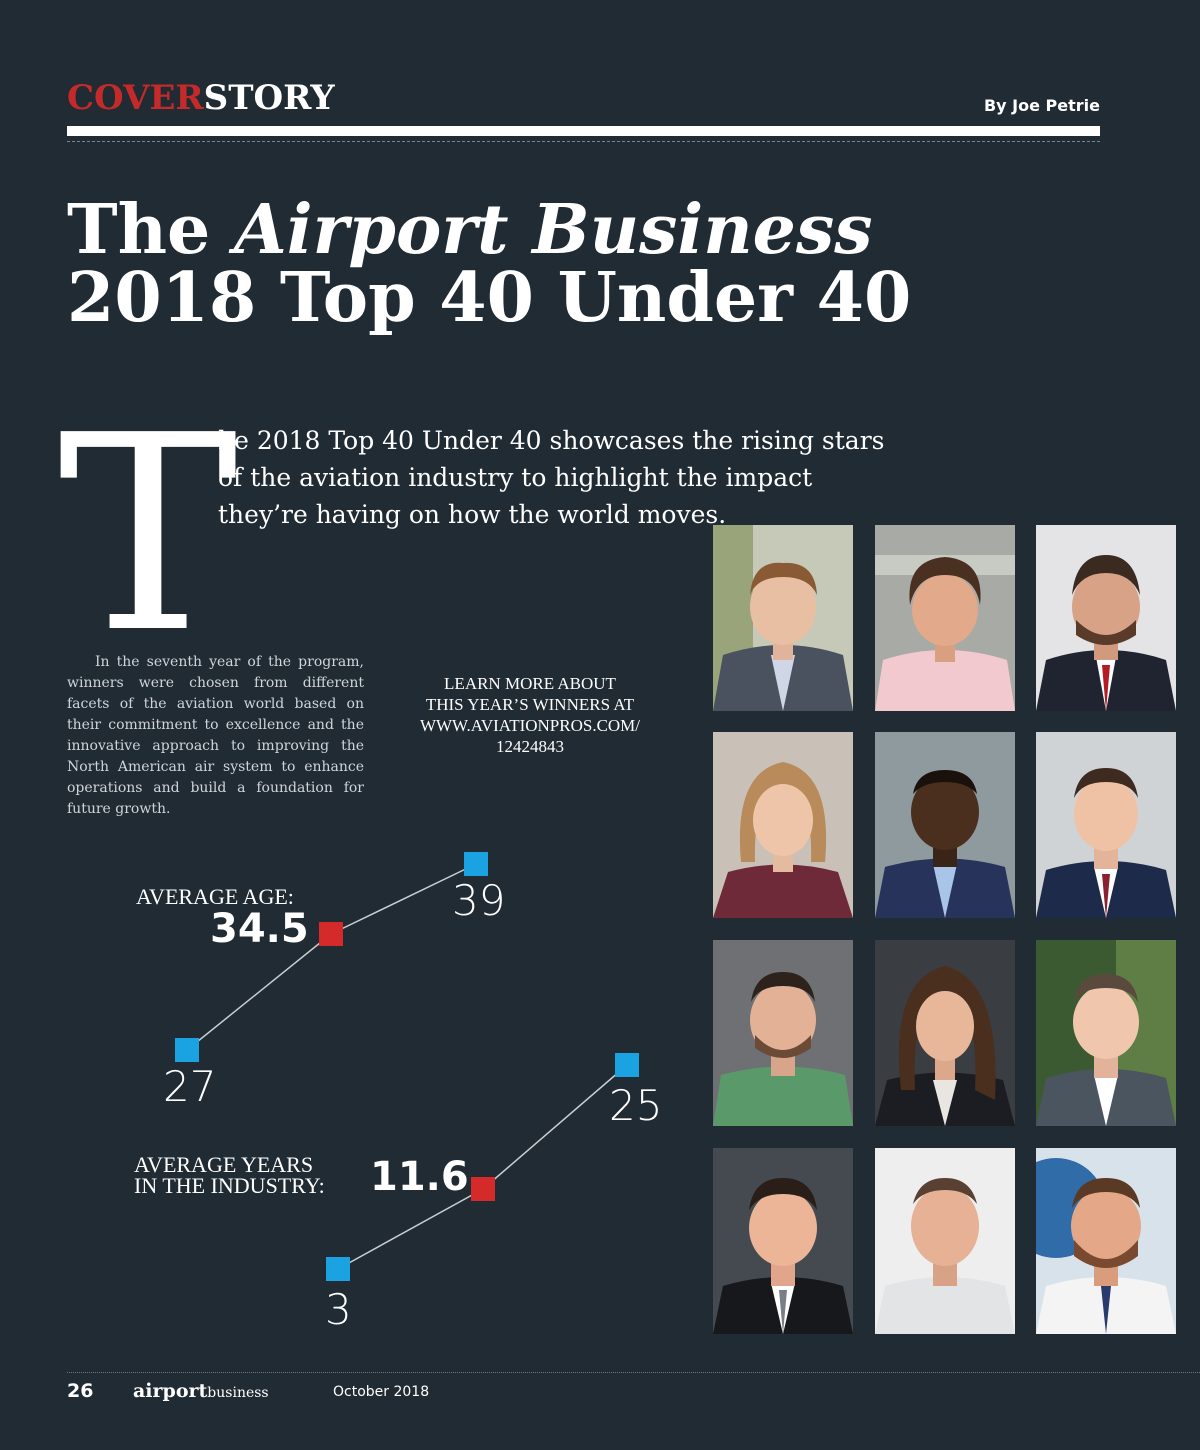  Describe the element at coordinates (489, 298) in the screenshot. I see `title-line2: 2018 Top 40 Under 40` at that location.